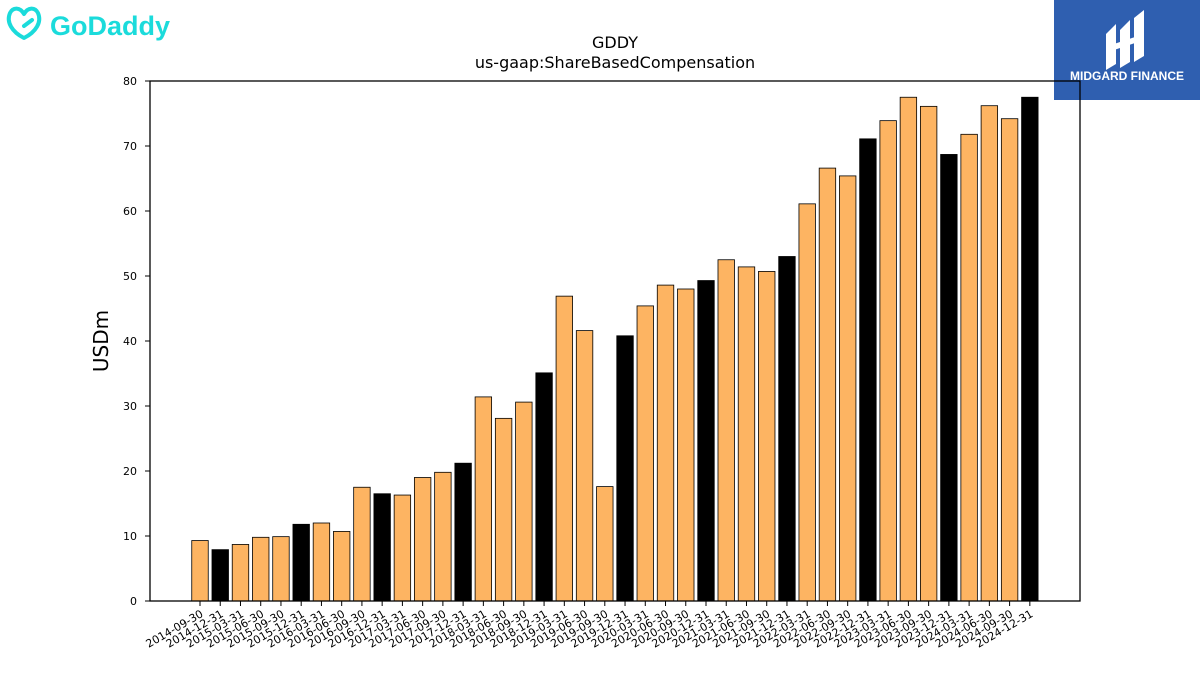  I want to click on y-tick-label: 0, so click(133, 601).